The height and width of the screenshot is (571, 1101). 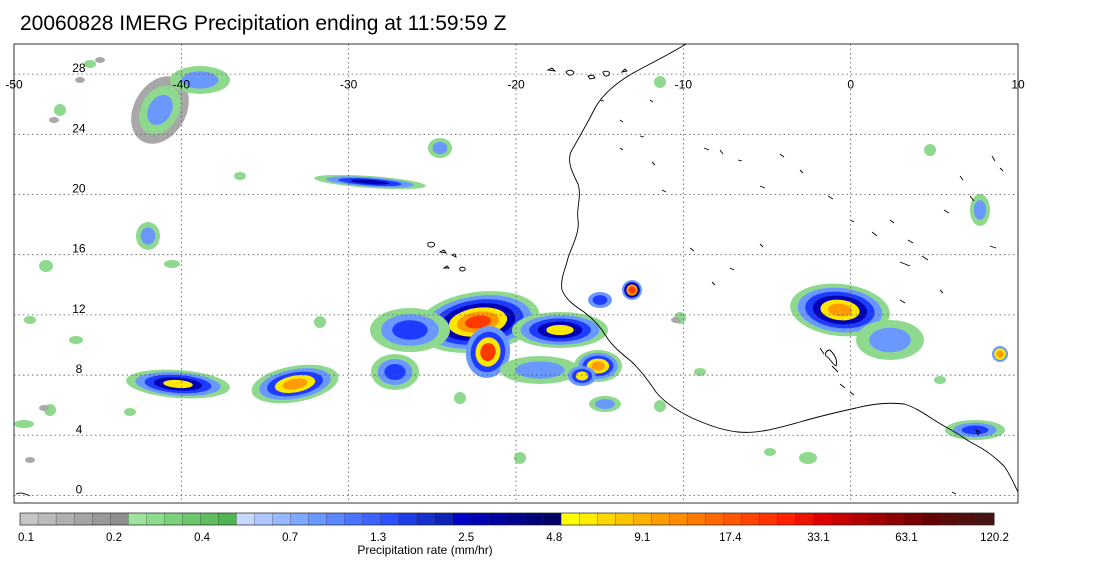 What do you see at coordinates (378, 538) in the screenshot?
I see `colorbar-tick-label: 1.3` at bounding box center [378, 538].